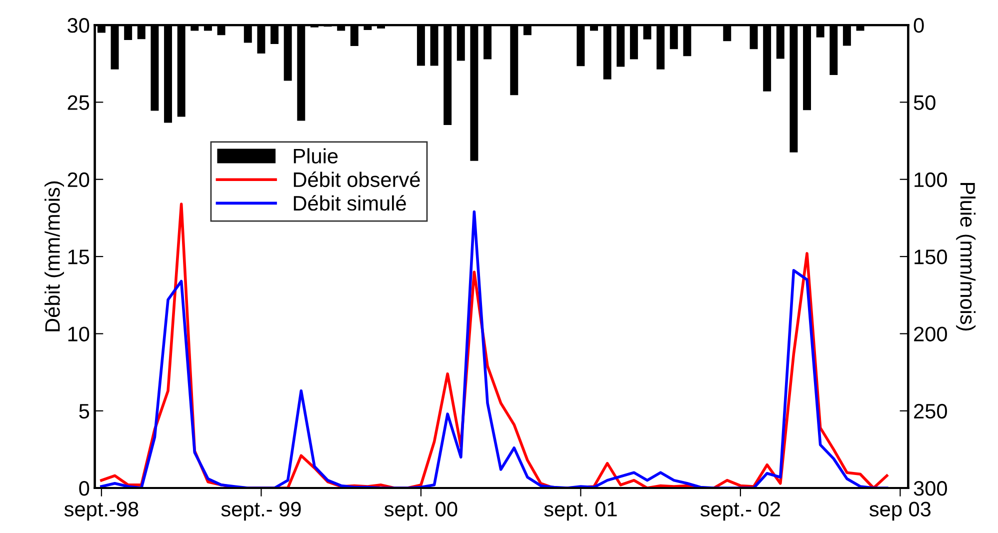  I want to click on x-tick-label: sep 03, so click(900, 511).